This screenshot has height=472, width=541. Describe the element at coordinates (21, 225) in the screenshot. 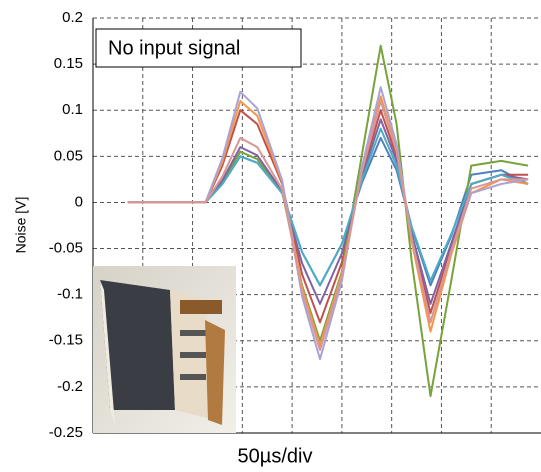

I see `y-axis-label: Noise [V]` at that location.